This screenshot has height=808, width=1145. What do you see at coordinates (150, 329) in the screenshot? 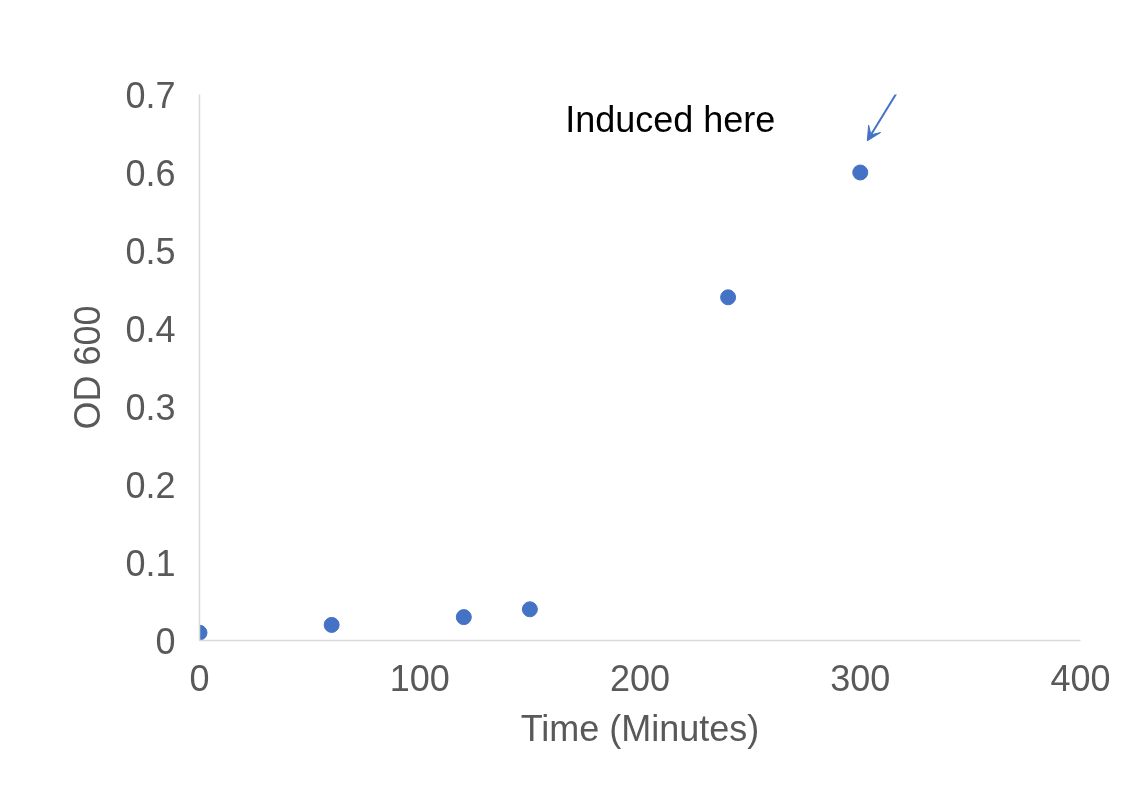
I see `y-tick-label: 0.4` at bounding box center [150, 329].